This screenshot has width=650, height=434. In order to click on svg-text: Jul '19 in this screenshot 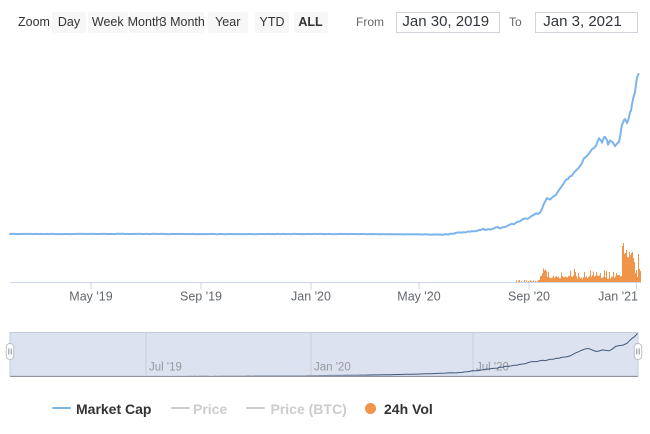, I will do `click(165, 367)`.